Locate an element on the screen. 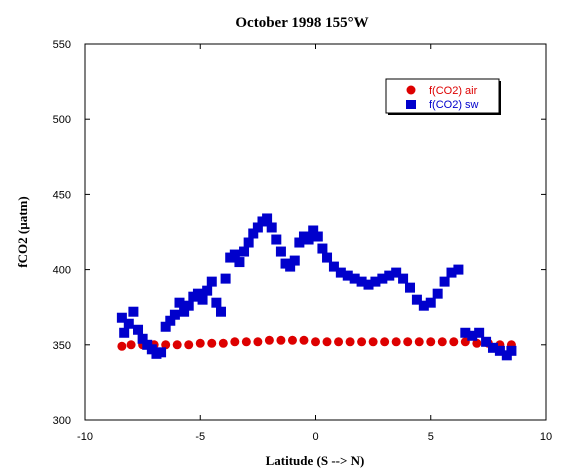 The height and width of the screenshot is (476, 574). x-tick-label: -10 is located at coordinates (85, 437).